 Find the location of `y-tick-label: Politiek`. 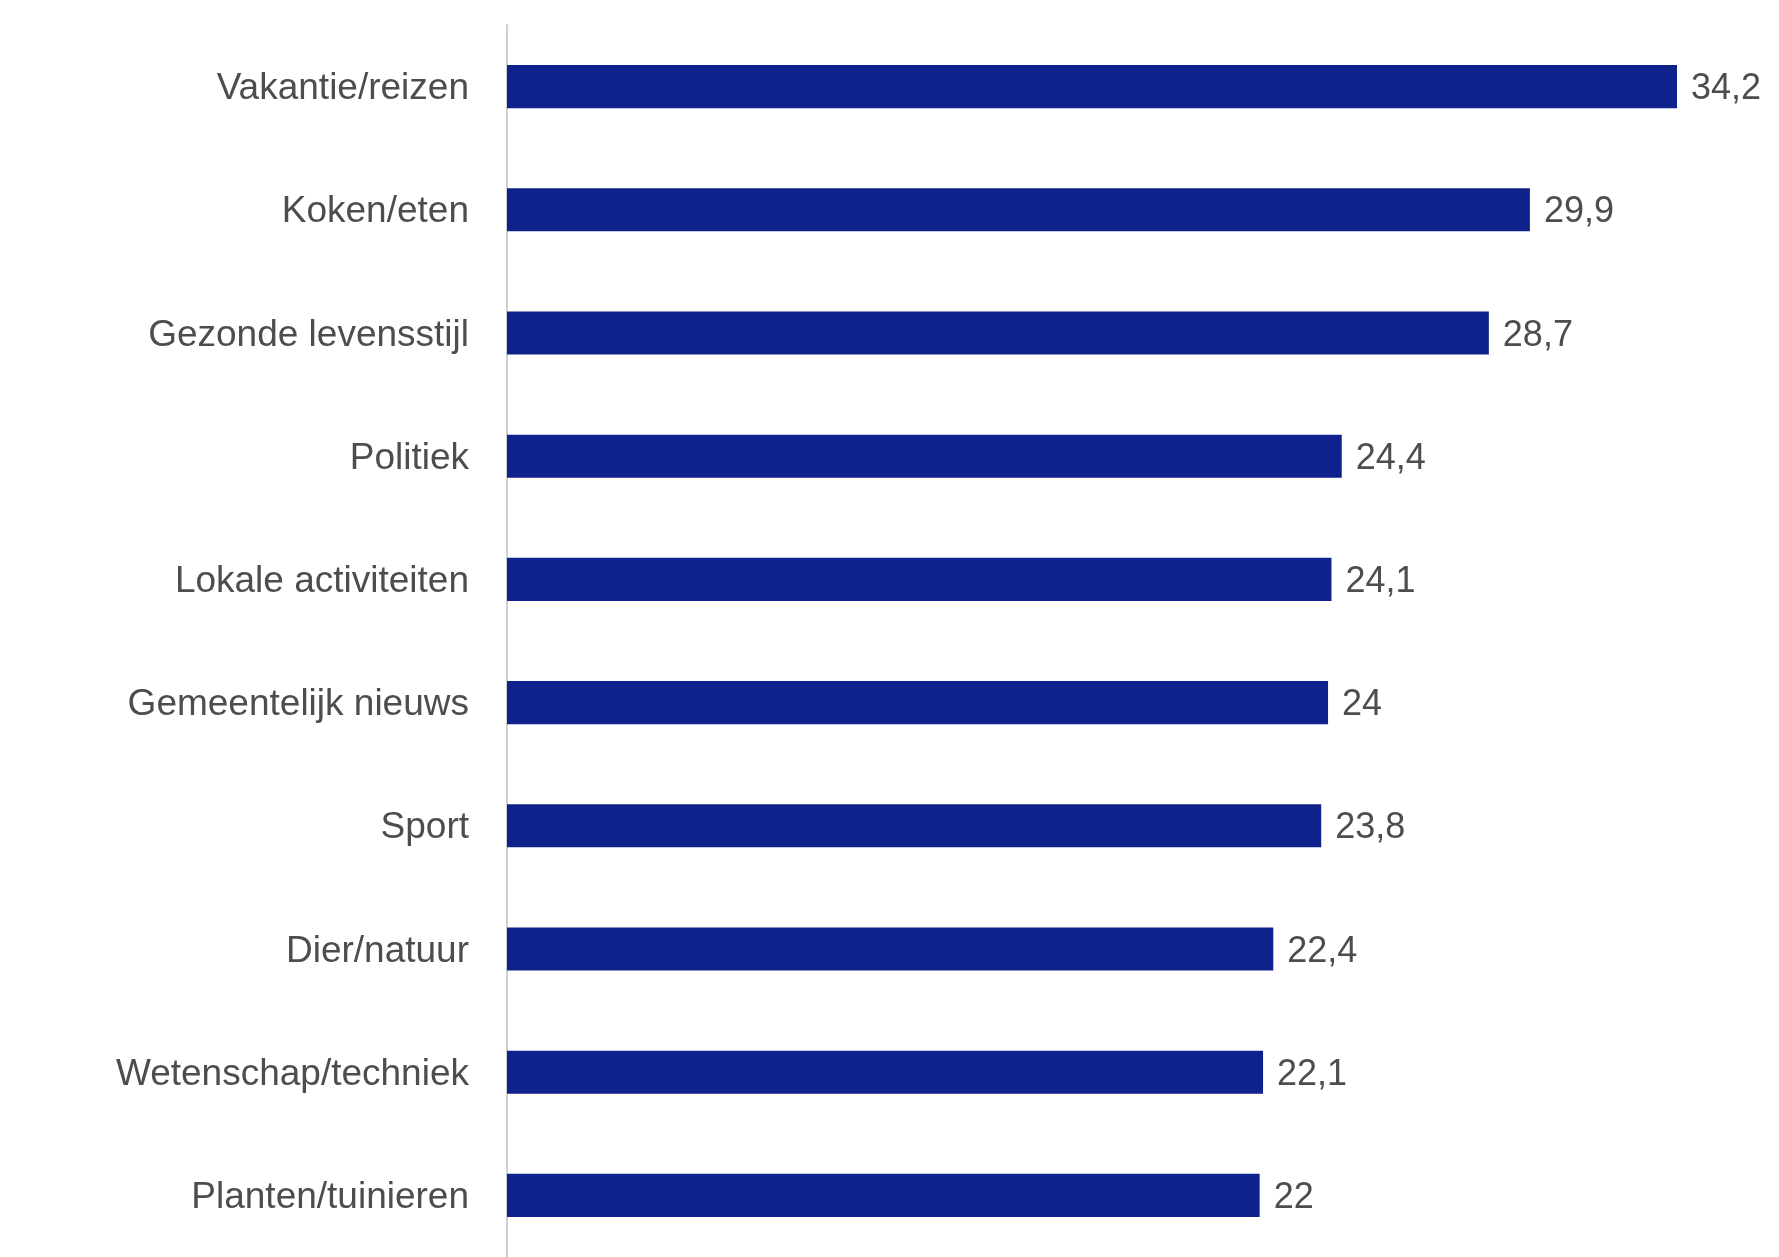

y-tick-label: Politiek is located at coordinates (409, 456).